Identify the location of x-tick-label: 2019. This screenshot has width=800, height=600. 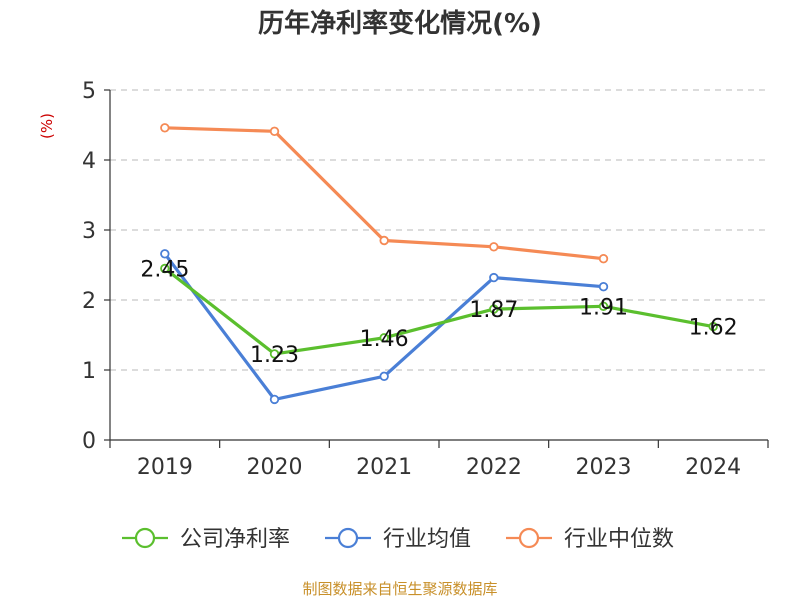
(165, 467).